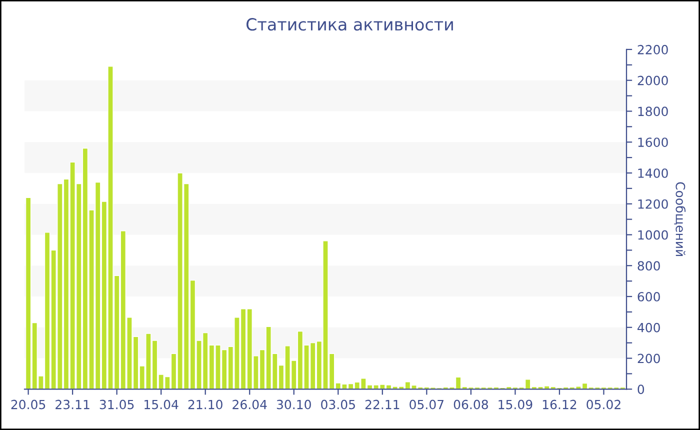  What do you see at coordinates (28, 405) in the screenshot?
I see `x-tick-label: 20.05` at bounding box center [28, 405].